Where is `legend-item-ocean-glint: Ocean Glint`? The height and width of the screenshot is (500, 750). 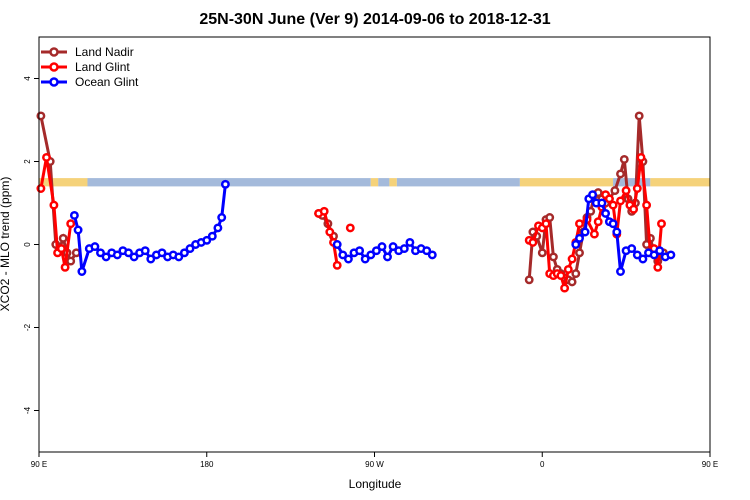
legend-item-ocean-glint: Ocean Glint is located at coordinates (90, 82).